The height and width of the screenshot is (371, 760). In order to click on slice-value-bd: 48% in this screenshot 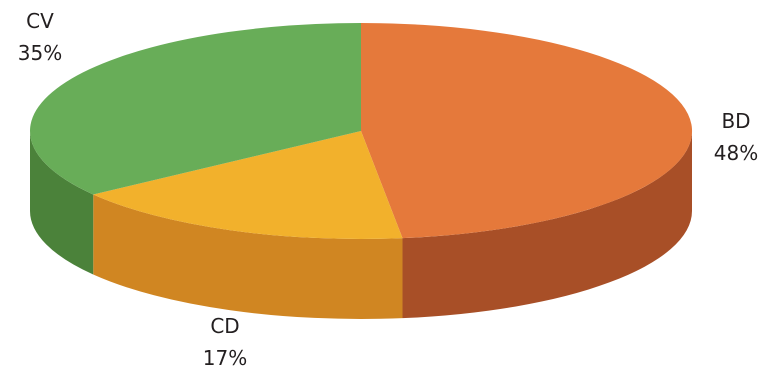, I will do `click(736, 153)`.